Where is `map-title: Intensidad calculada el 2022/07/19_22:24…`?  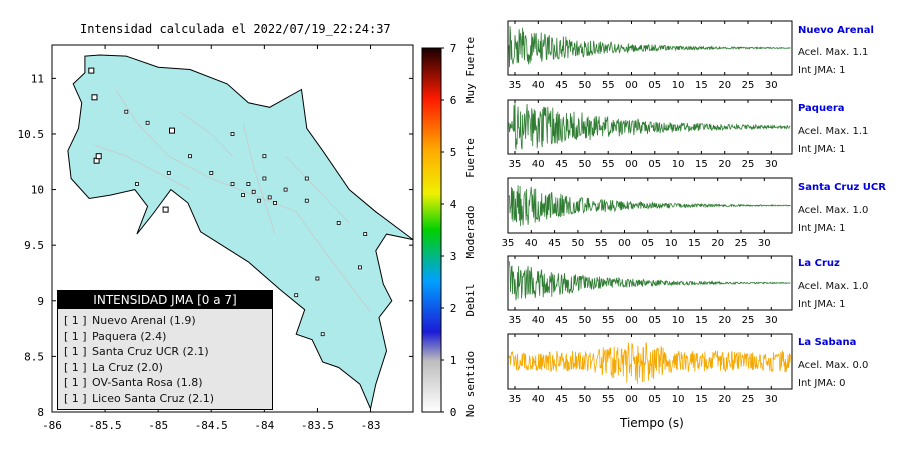 map-title: Intensidad calculada el 2022/07/19_22:24… is located at coordinates (235, 29).